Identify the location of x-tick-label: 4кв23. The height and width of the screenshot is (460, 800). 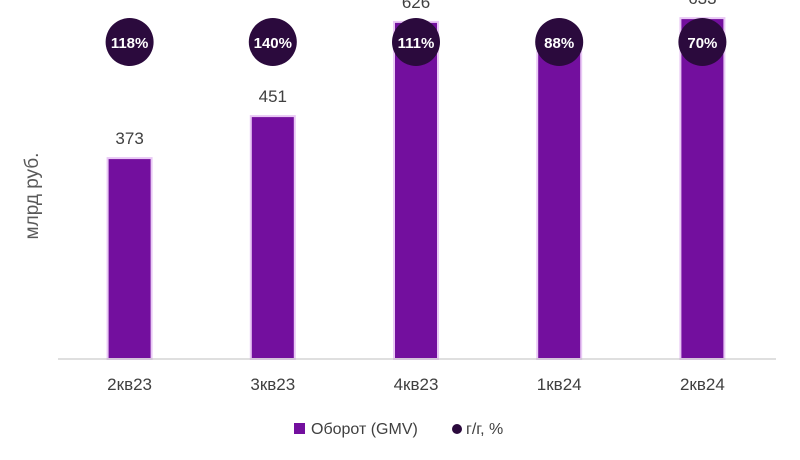
(416, 384).